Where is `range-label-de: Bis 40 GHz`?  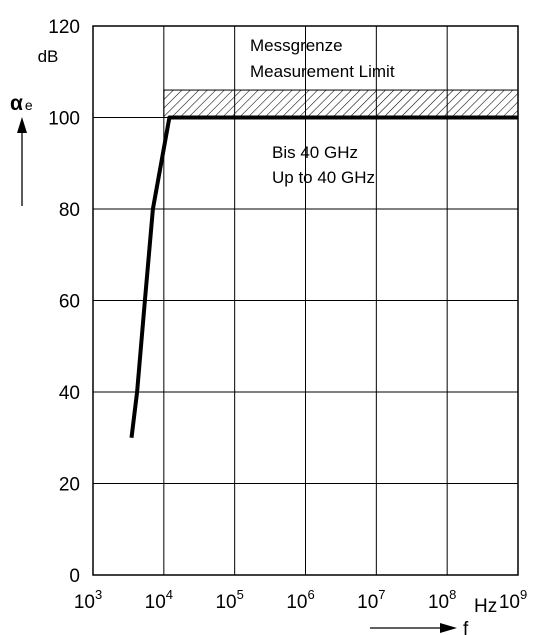 range-label-de: Bis 40 GHz is located at coordinates (315, 152).